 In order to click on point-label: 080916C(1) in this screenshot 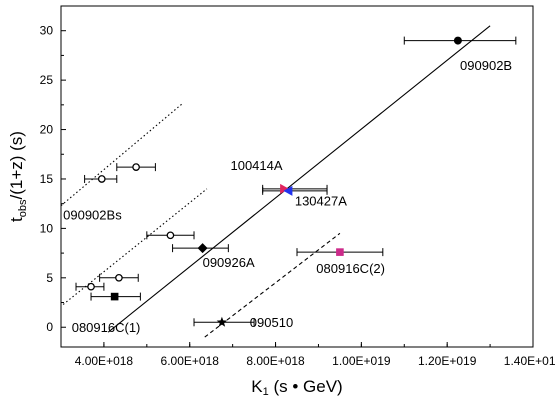, I will do `click(106, 327)`.